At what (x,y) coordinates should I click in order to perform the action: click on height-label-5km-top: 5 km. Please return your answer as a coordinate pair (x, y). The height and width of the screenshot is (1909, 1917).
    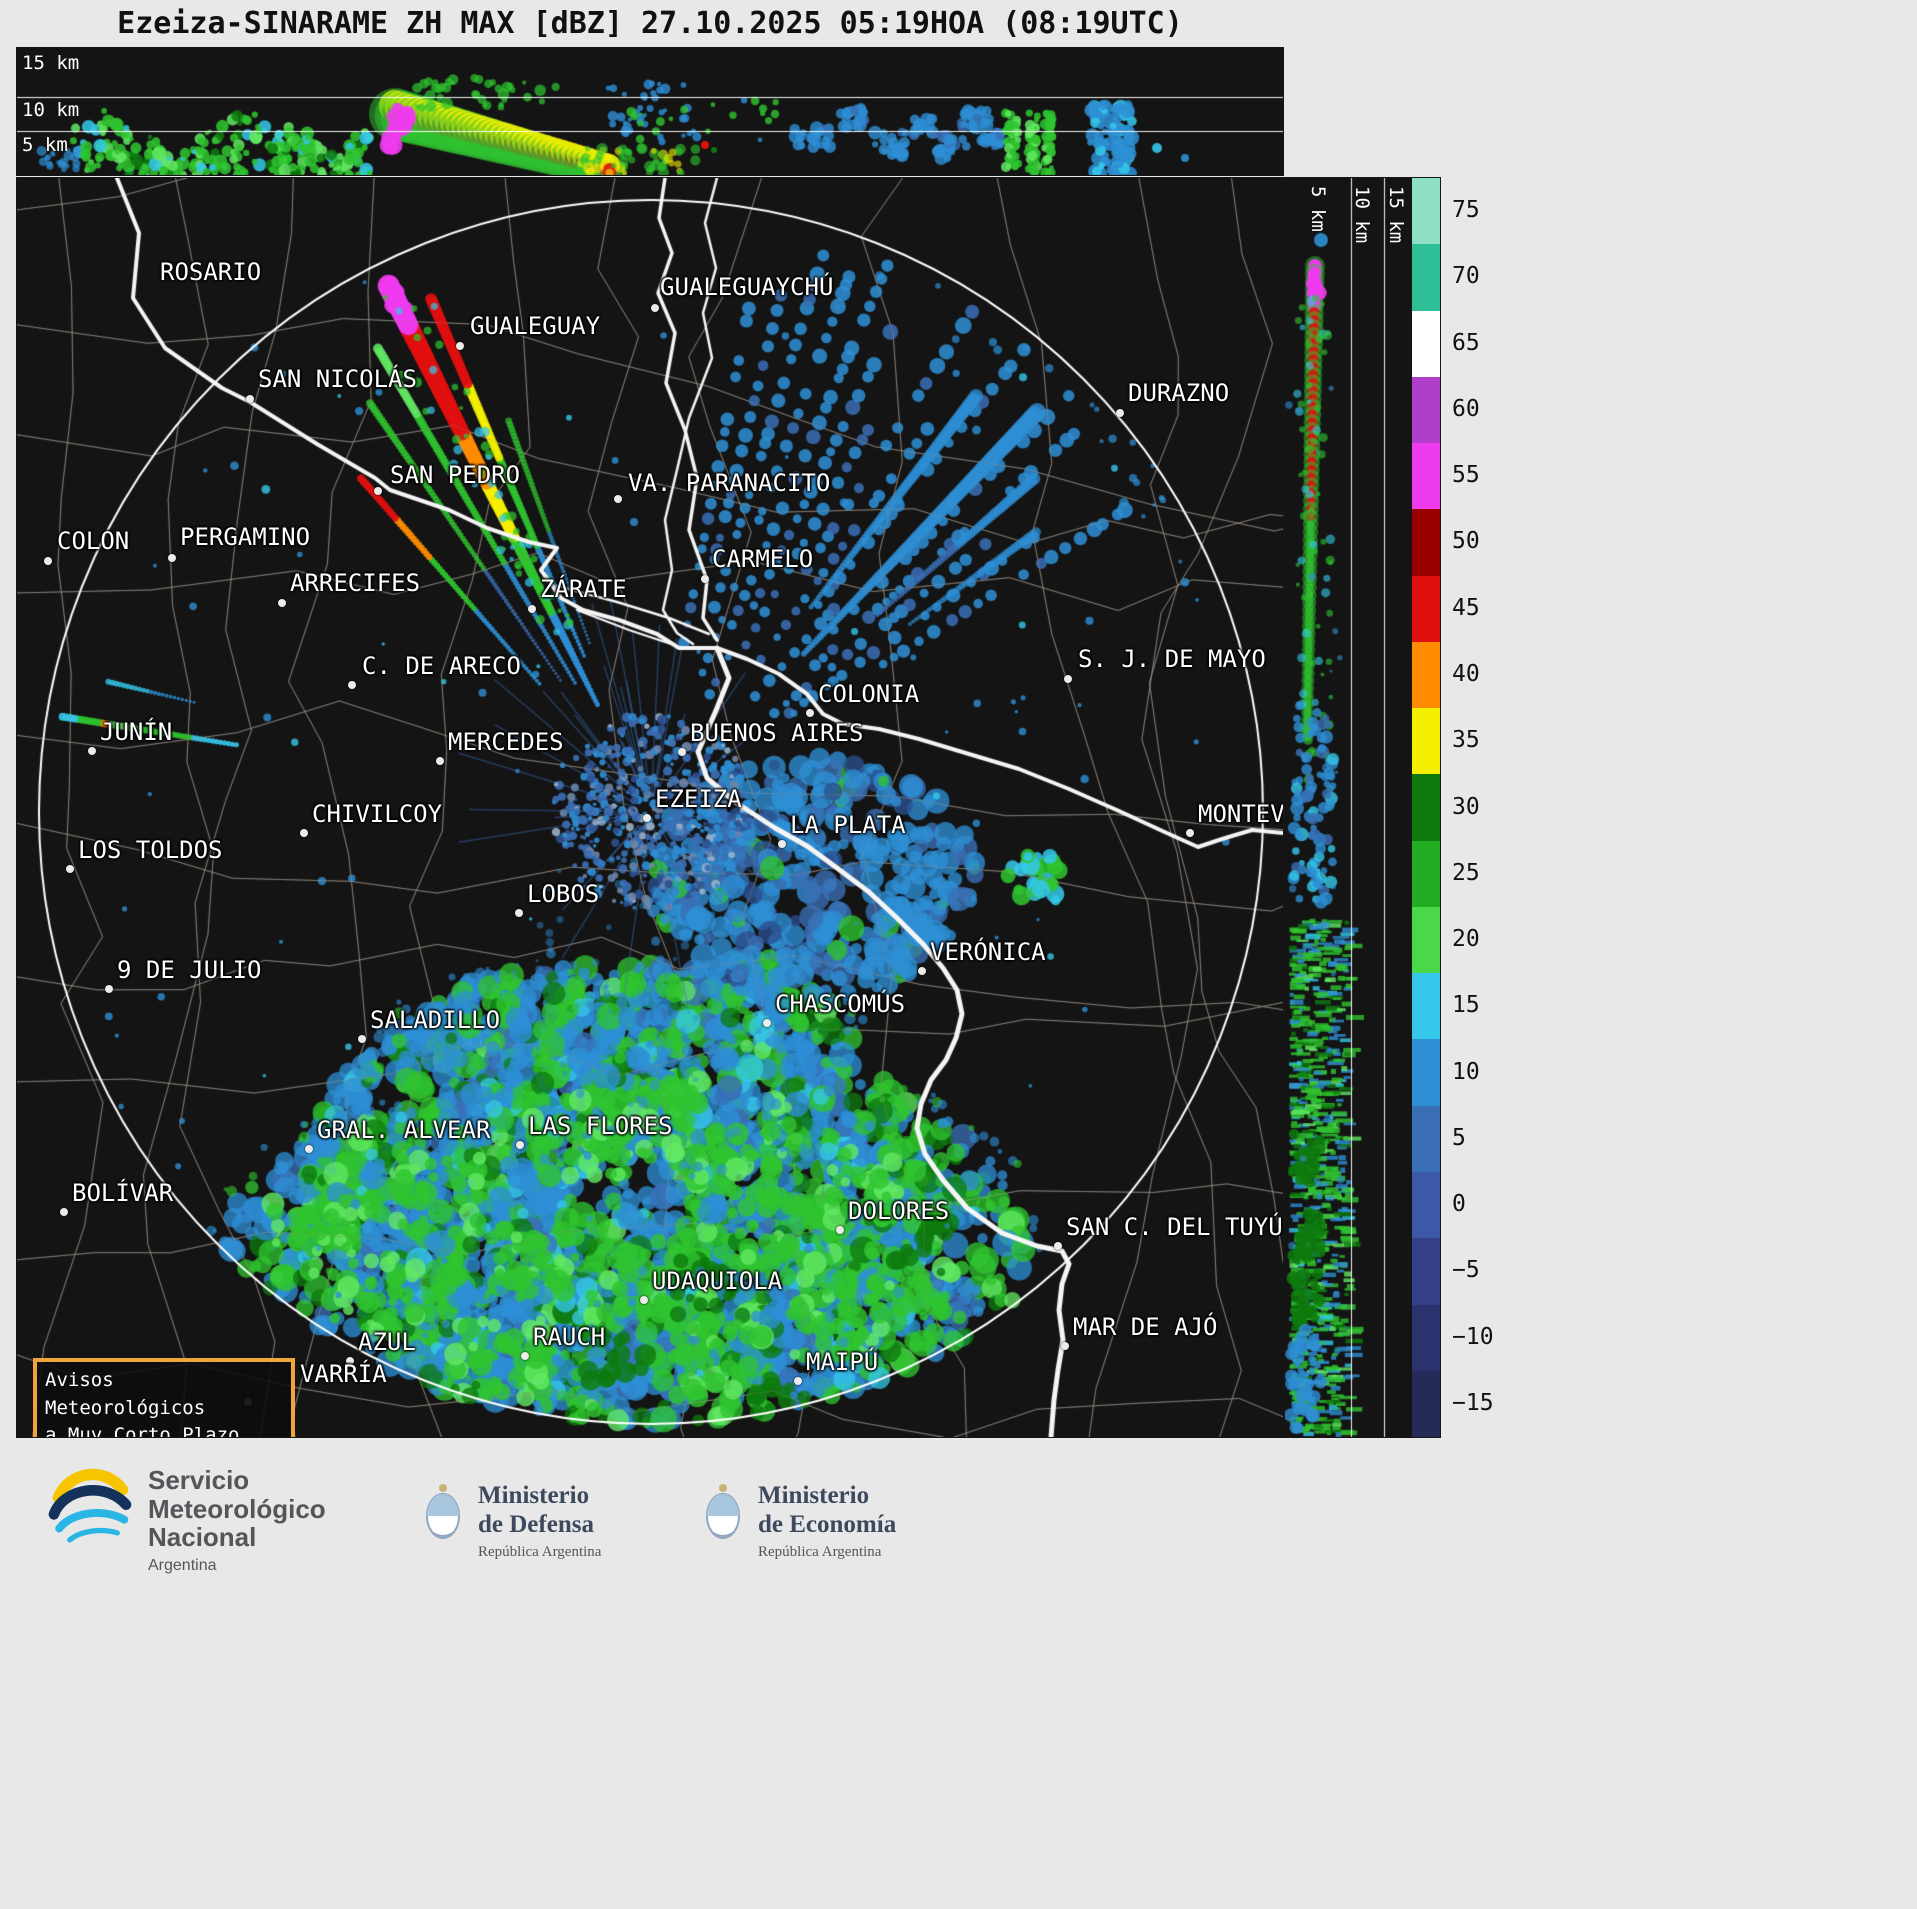
    Looking at the image, I should click on (45, 145).